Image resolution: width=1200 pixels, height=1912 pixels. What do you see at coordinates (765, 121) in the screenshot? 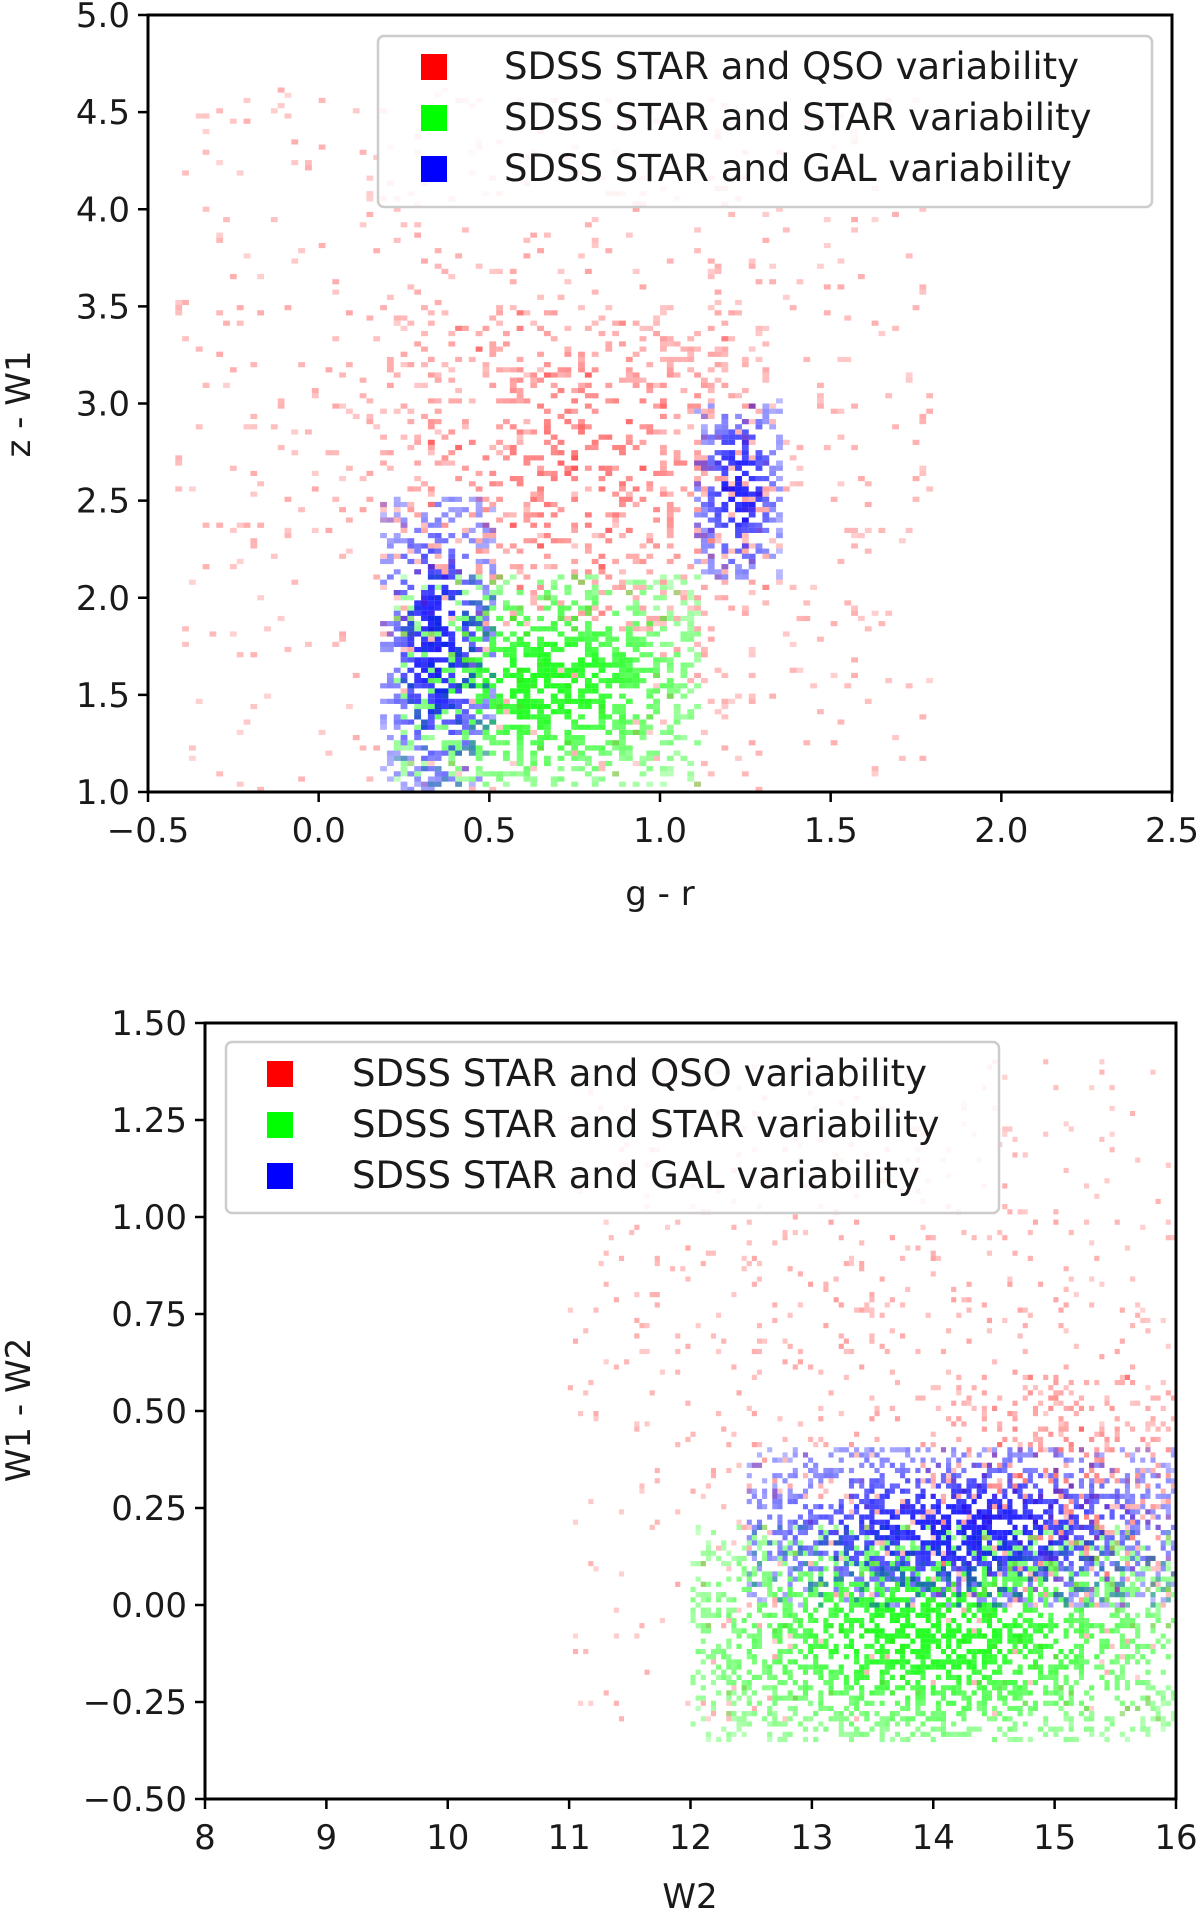
I see `legend-box-top` at bounding box center [765, 121].